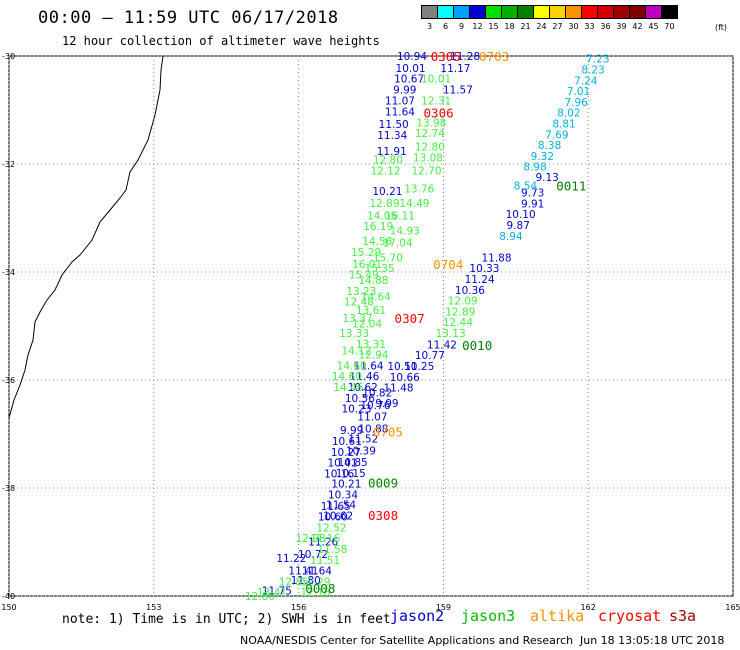  I want to click on wave-height-value: 9.13, so click(546, 178).